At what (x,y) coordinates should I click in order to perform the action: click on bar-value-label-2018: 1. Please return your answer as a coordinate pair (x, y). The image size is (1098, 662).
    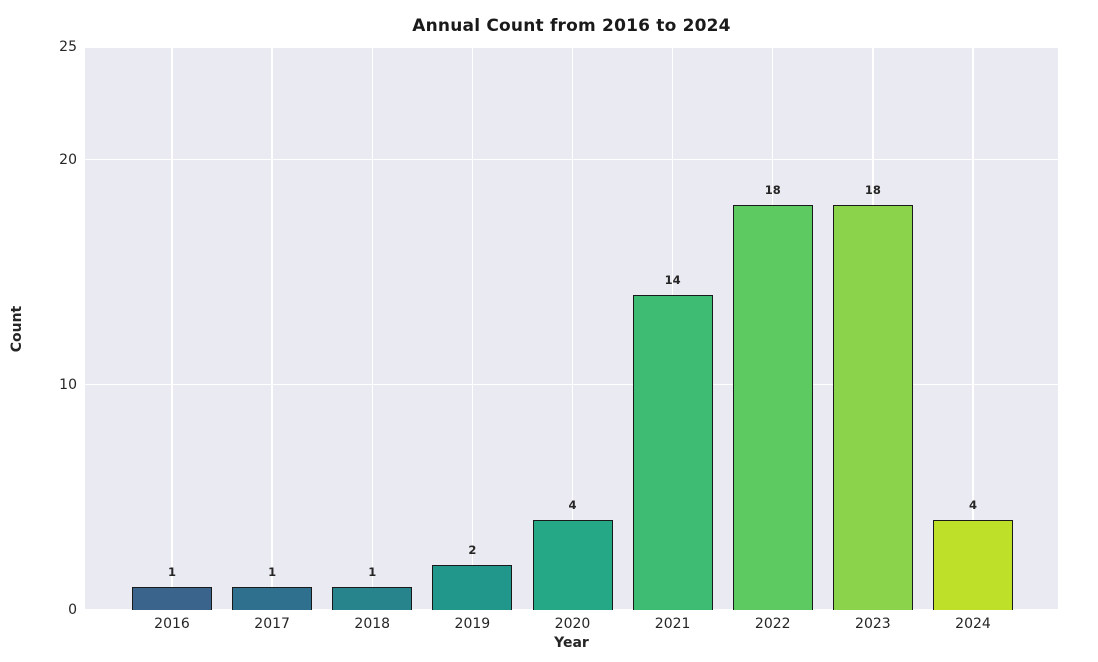
    Looking at the image, I should click on (372, 572).